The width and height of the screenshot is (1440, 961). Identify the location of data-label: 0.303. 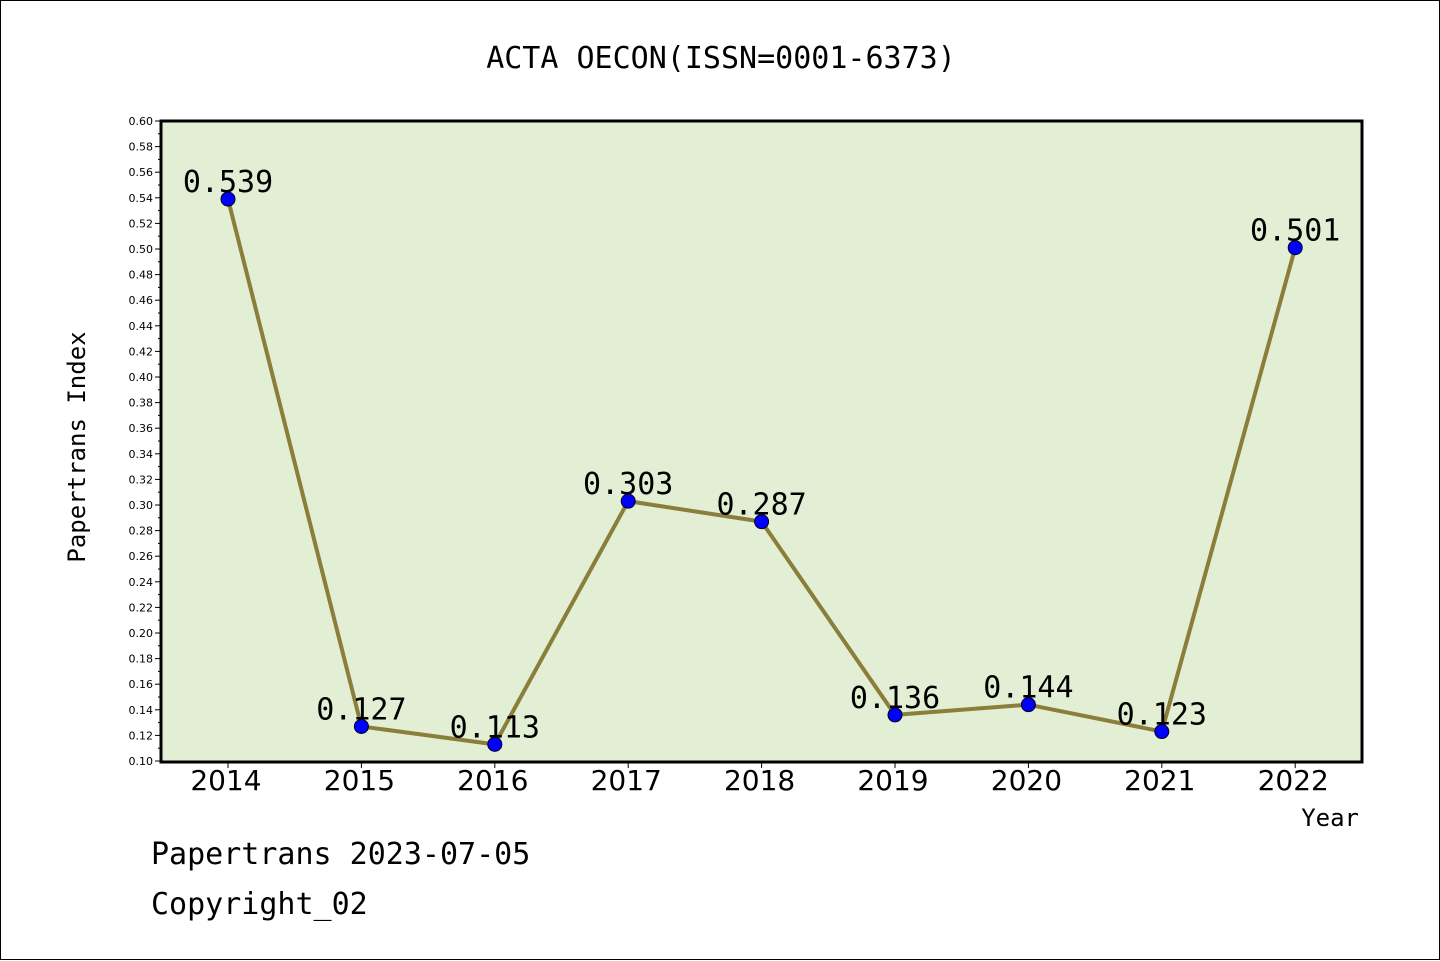
(628, 484).